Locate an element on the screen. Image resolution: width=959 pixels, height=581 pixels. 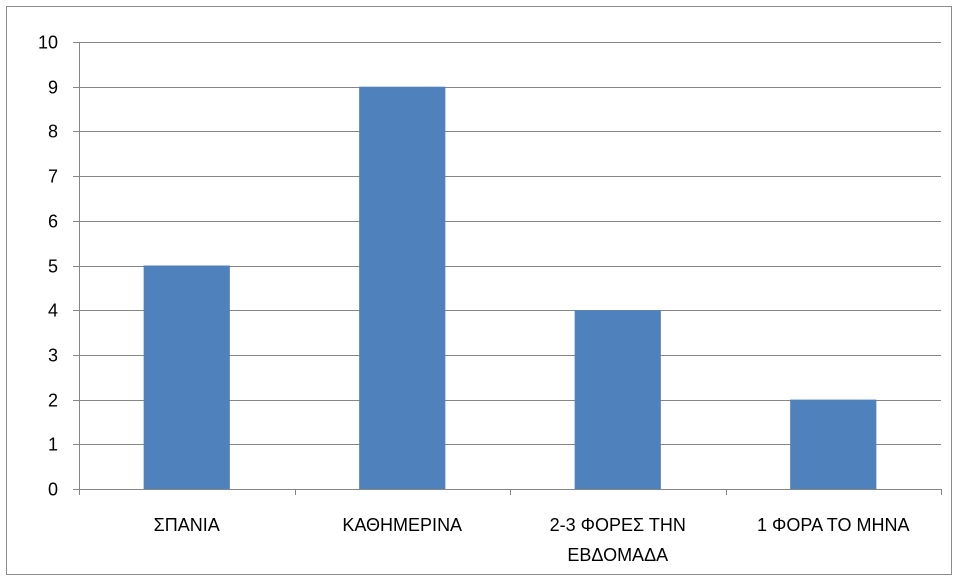
y-tick-label: 8 is located at coordinates (53, 132).